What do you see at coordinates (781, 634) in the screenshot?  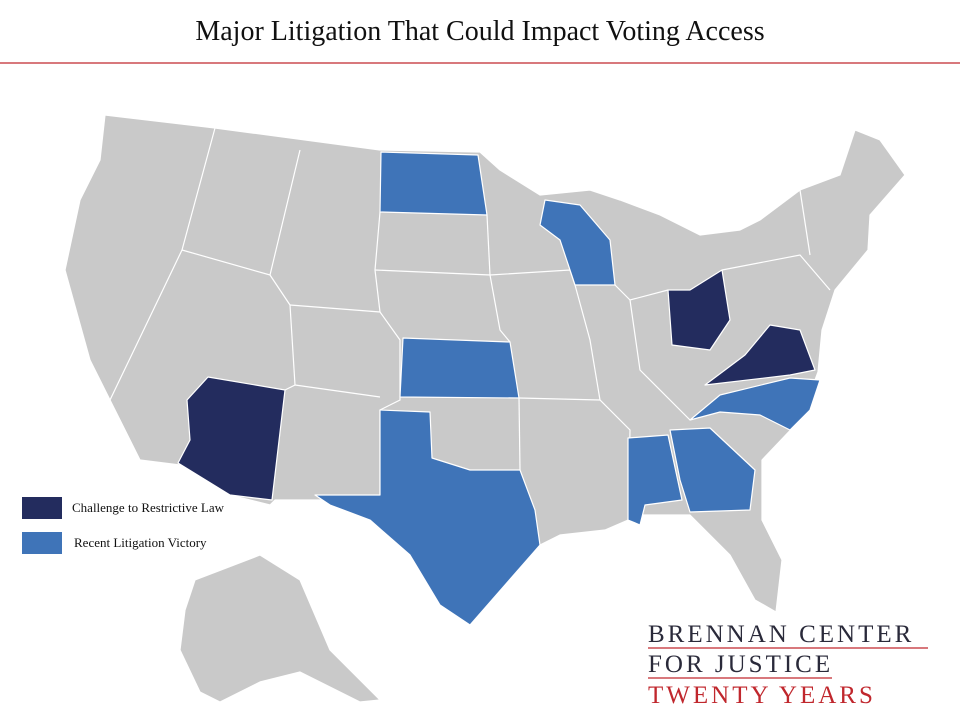 I see `logo-line: BRENNAN CENTER` at bounding box center [781, 634].